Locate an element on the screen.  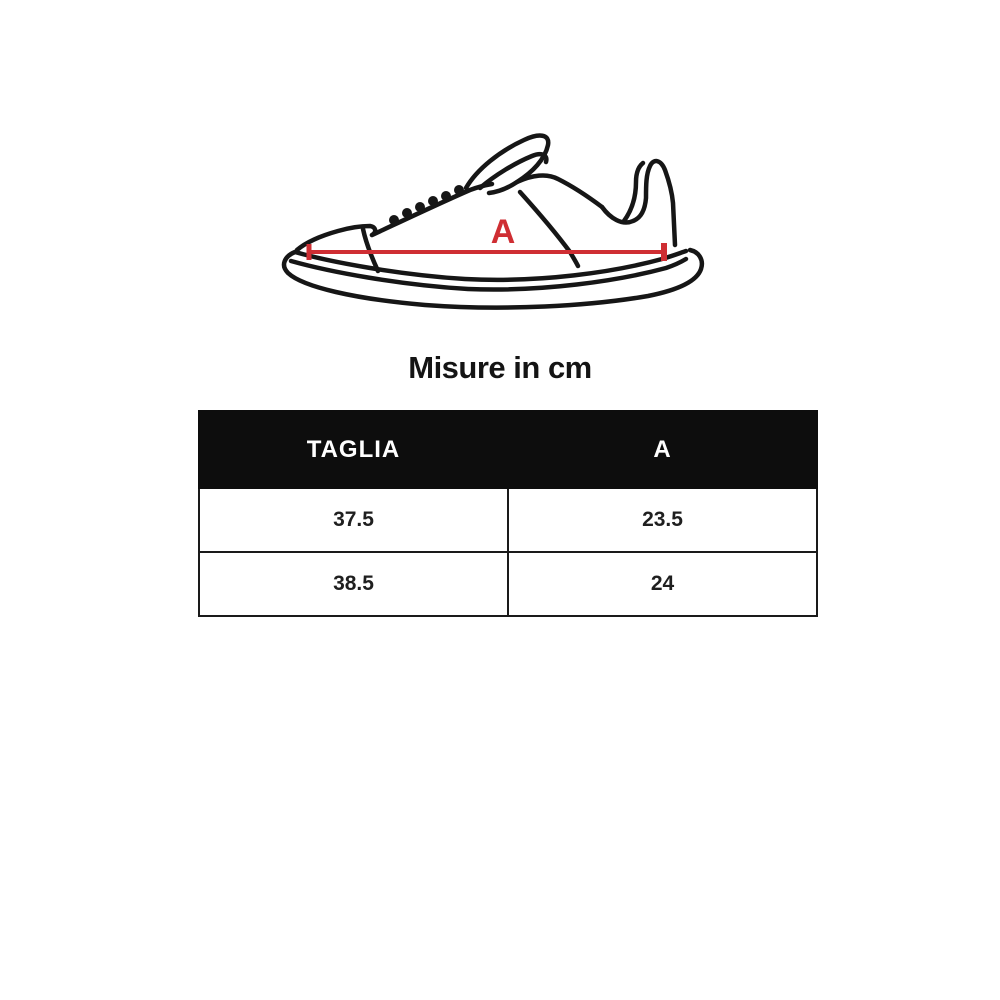
tongue-path is located at coordinates (507, 164).